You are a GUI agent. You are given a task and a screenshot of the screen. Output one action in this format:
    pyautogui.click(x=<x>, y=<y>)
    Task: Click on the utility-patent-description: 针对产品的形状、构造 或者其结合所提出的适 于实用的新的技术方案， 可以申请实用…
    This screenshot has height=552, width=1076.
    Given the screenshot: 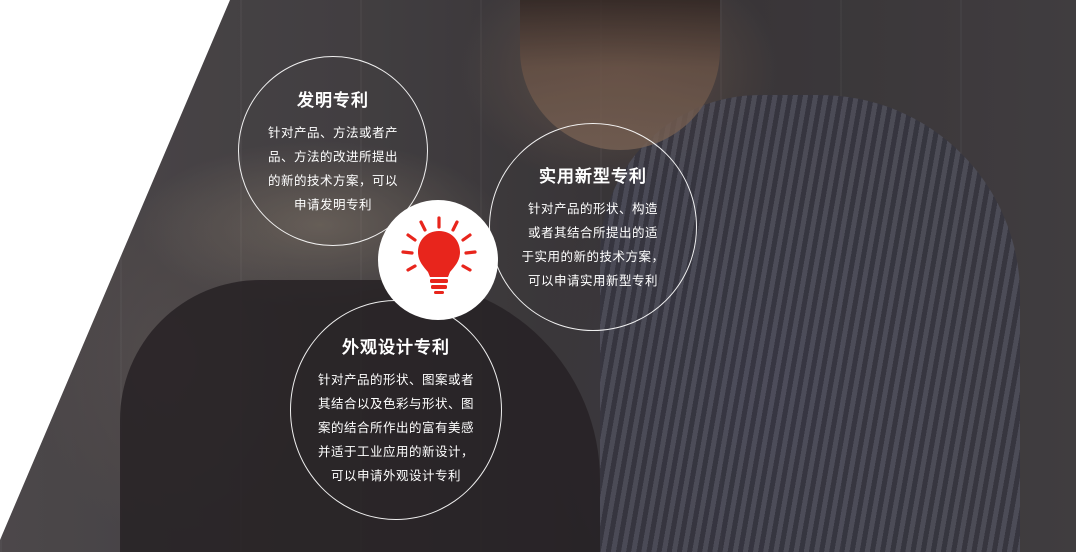 What is the action you would take?
    pyautogui.click(x=593, y=245)
    